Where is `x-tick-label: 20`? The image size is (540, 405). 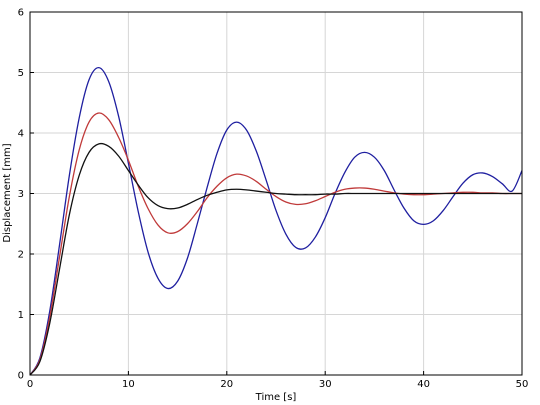 x-tick-label: 20 is located at coordinates (226, 384).